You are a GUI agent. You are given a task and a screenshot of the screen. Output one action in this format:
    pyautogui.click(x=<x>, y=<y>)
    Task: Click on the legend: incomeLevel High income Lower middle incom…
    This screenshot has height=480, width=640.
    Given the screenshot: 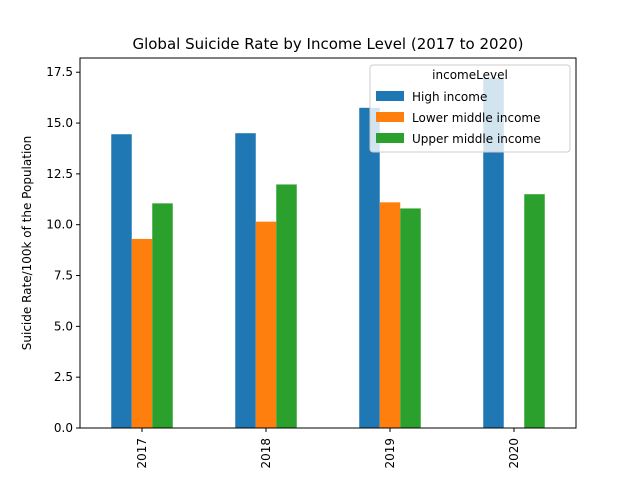 What is the action you would take?
    pyautogui.click(x=470, y=108)
    